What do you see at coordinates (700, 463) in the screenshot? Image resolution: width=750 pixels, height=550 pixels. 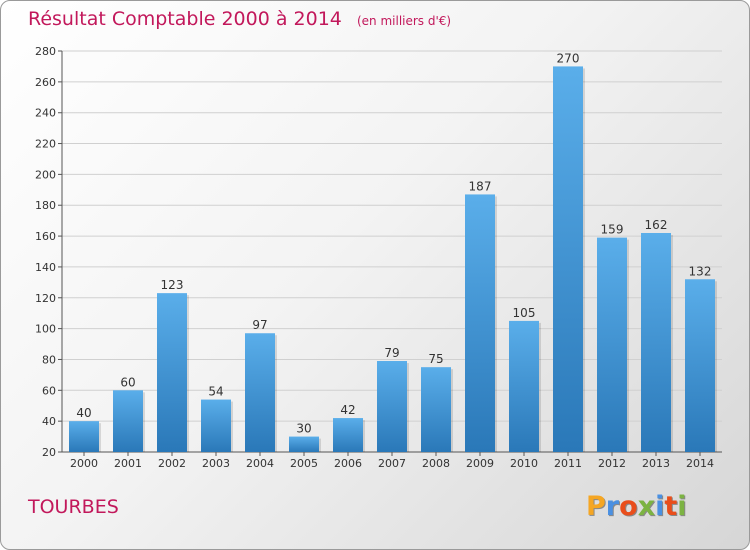 I see `x-tick-label: 2014` at bounding box center [700, 463].